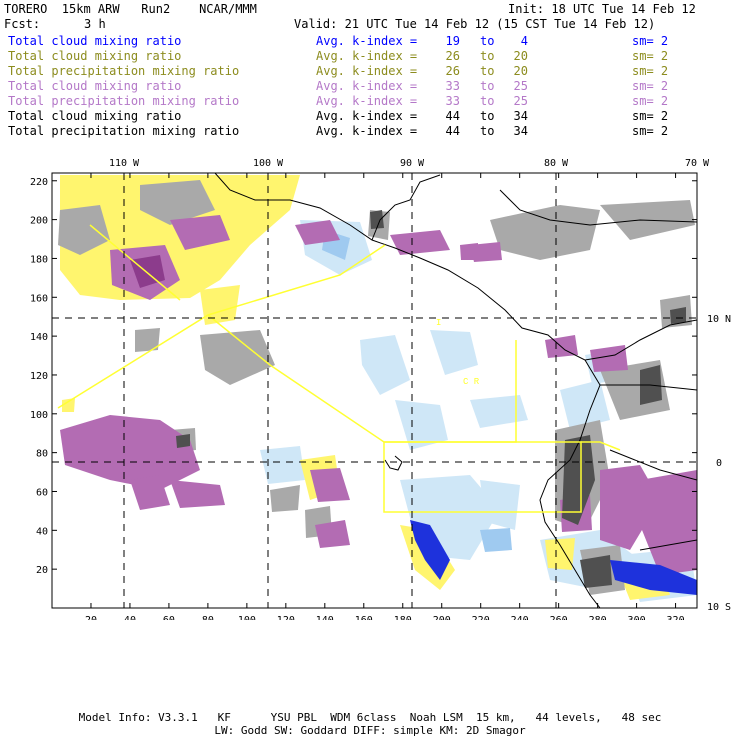 The width and height of the screenshot is (740, 740). I want to click on latitude-label: 10 S, so click(719, 607).